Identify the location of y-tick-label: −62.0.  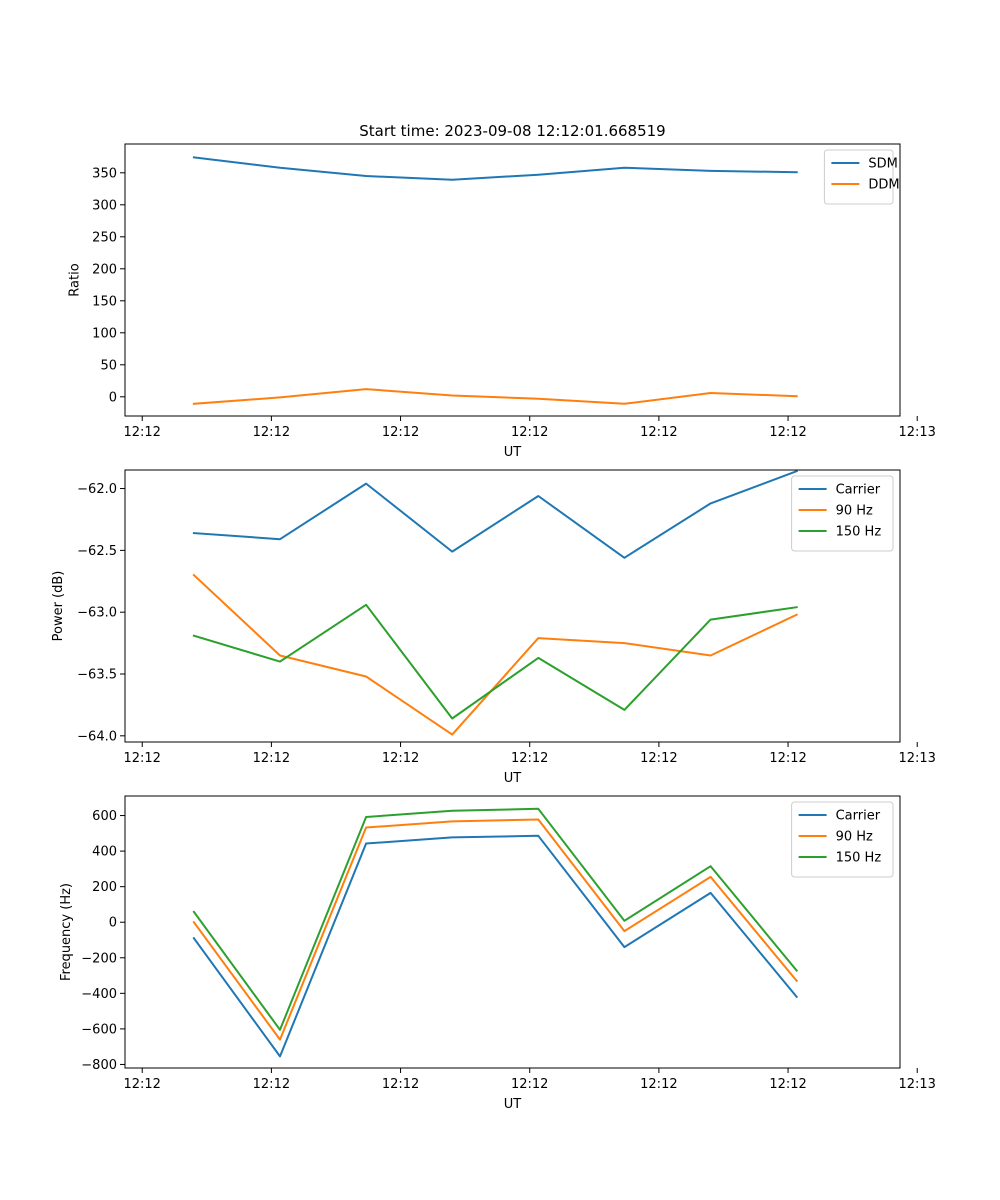
(97, 489).